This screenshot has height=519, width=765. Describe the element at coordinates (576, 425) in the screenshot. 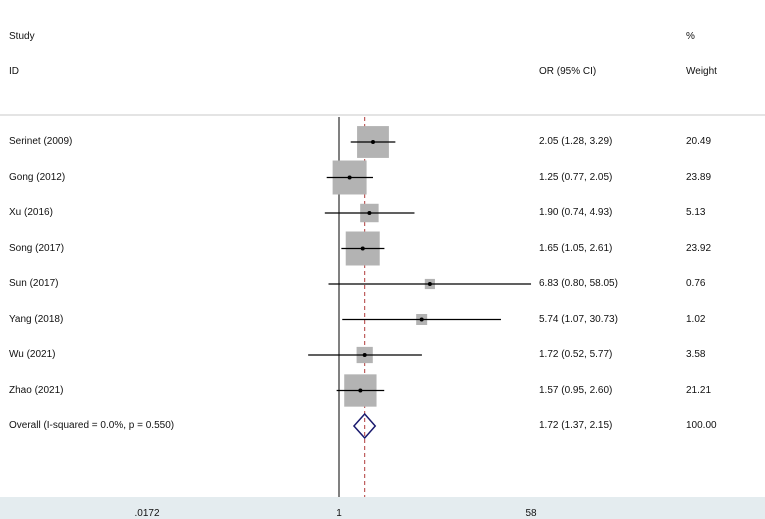

I see `overall-or-ci: 1.72 (1.37, 2.15)` at that location.